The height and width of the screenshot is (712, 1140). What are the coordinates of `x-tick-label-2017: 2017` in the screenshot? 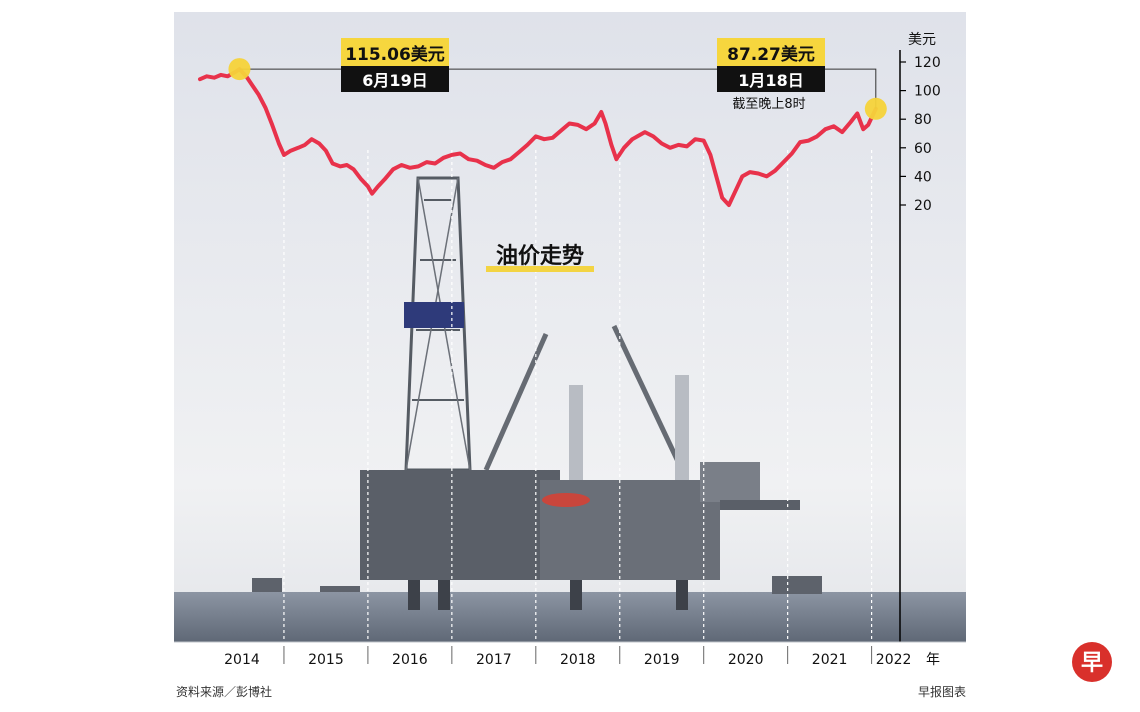 It's located at (494, 660).